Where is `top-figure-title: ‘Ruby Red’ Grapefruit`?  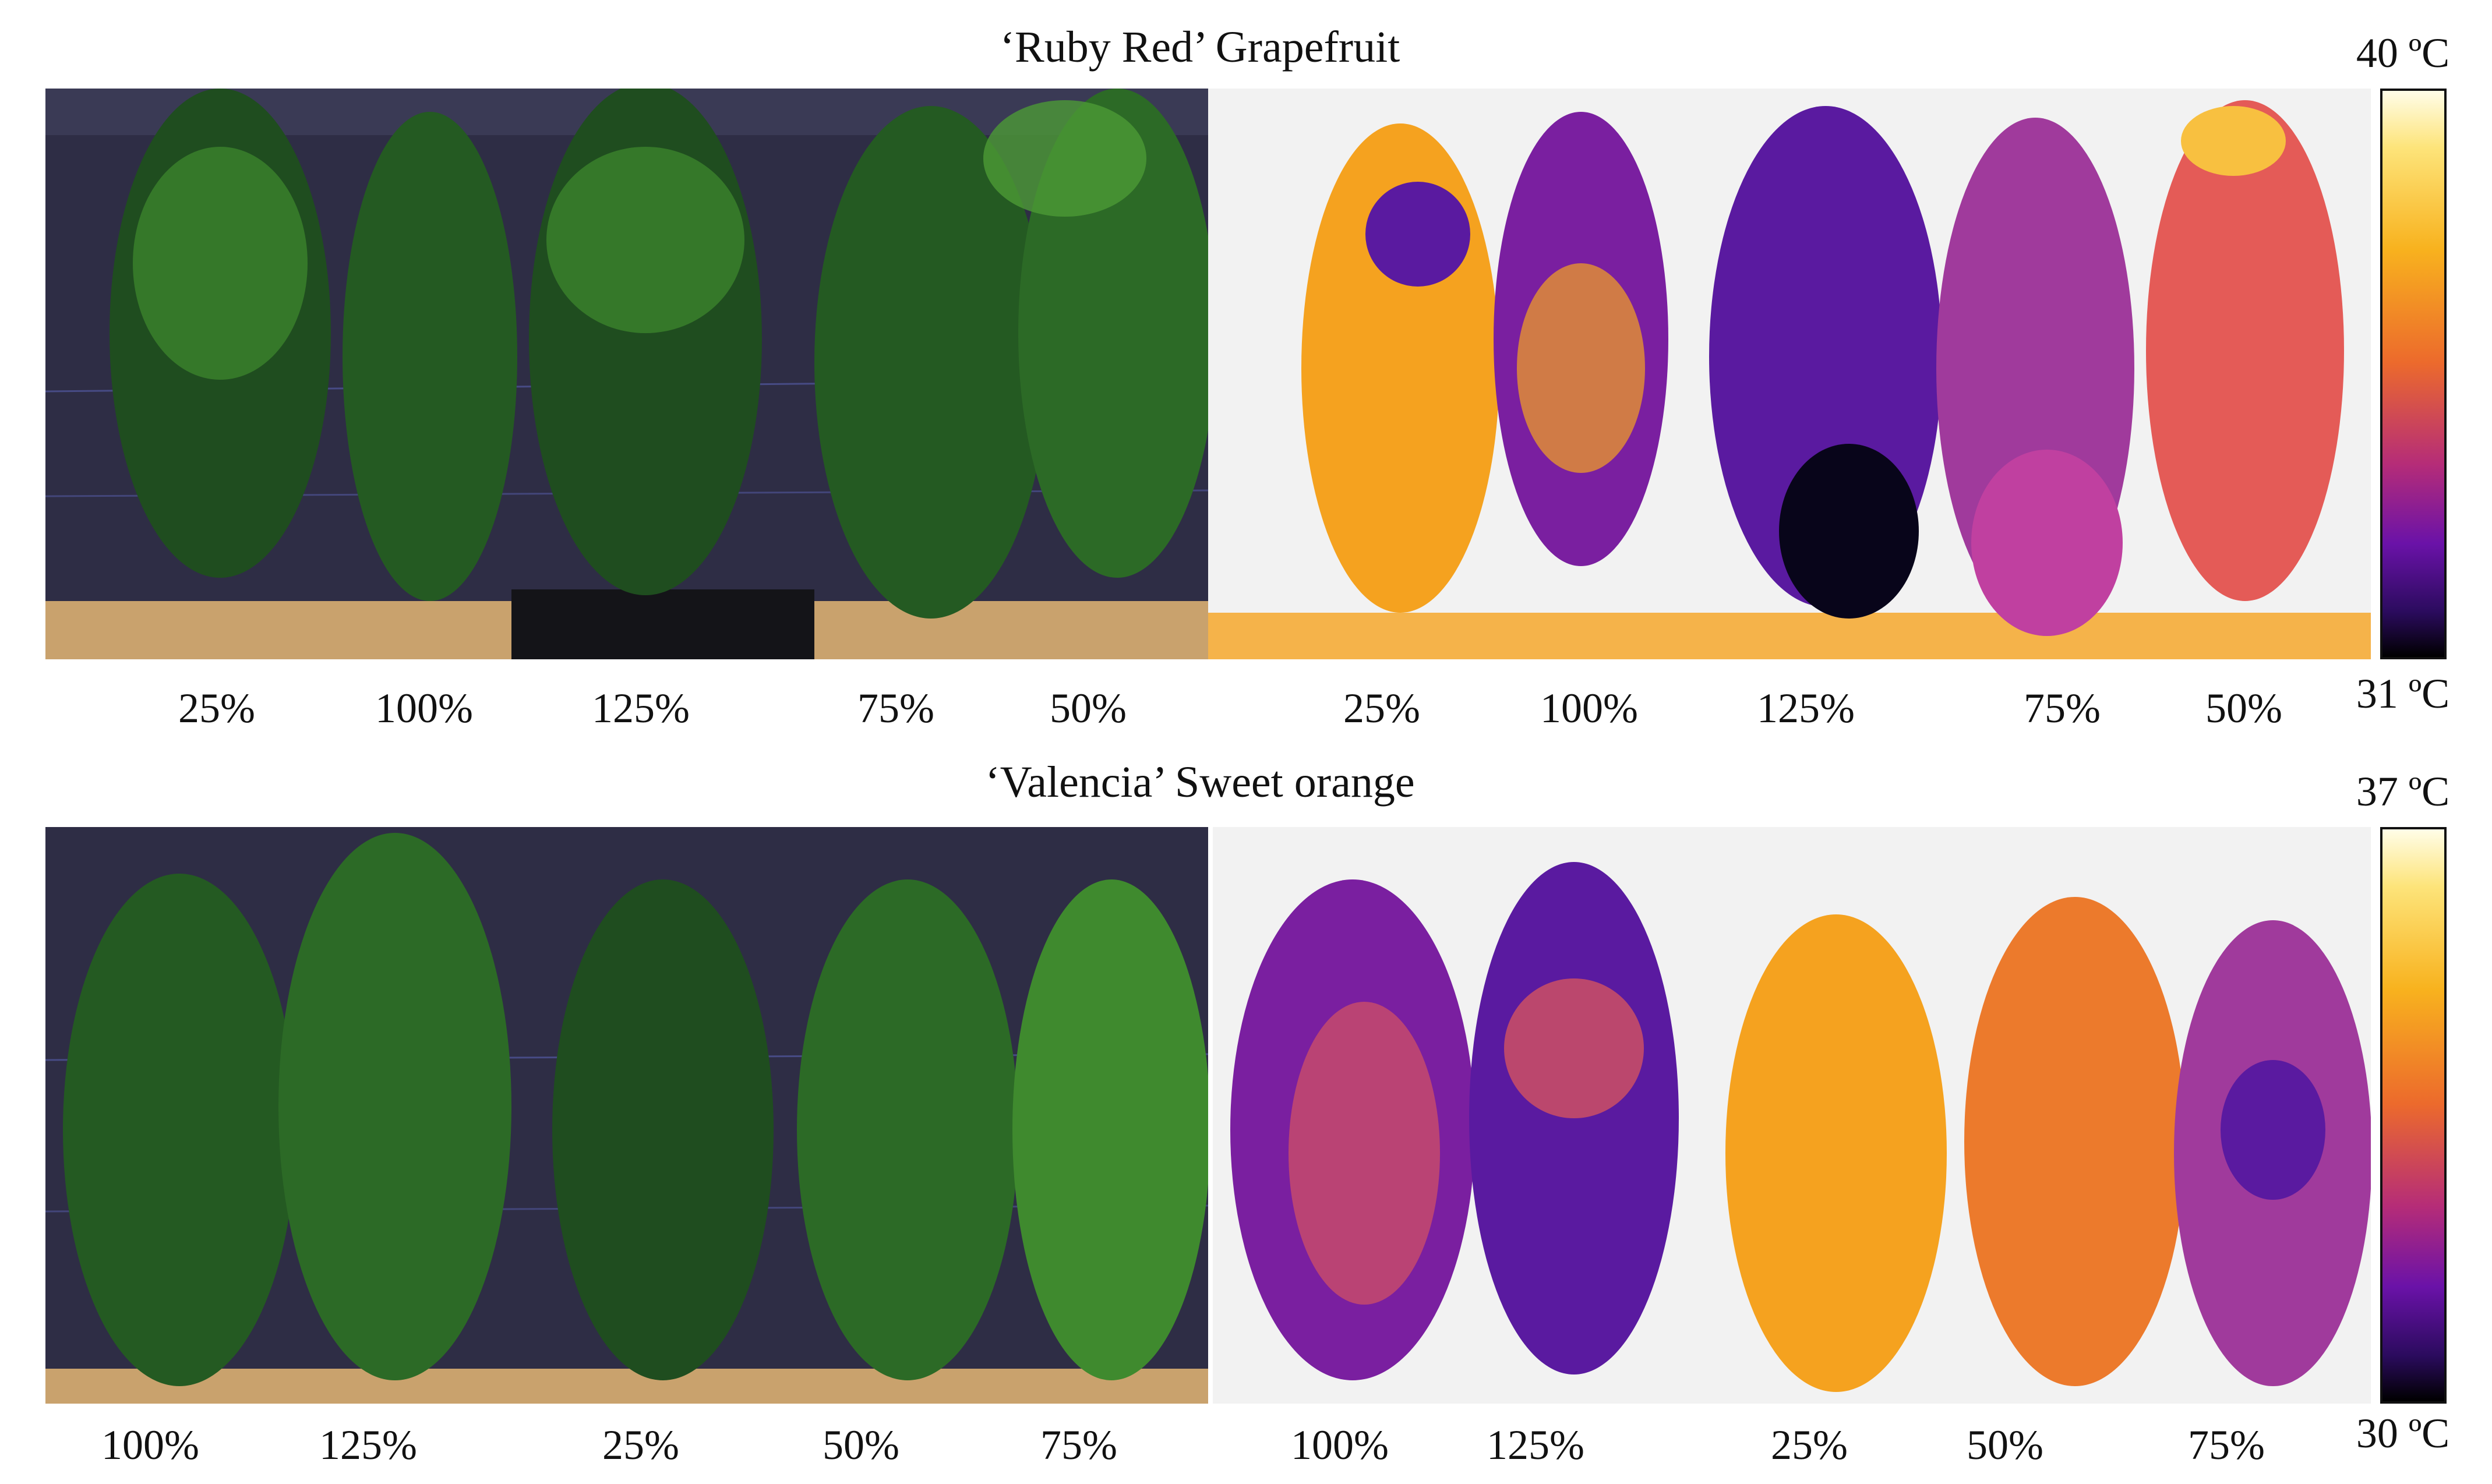
top-figure-title: ‘Ruby Red’ Grapefruit is located at coordinates (1200, 48).